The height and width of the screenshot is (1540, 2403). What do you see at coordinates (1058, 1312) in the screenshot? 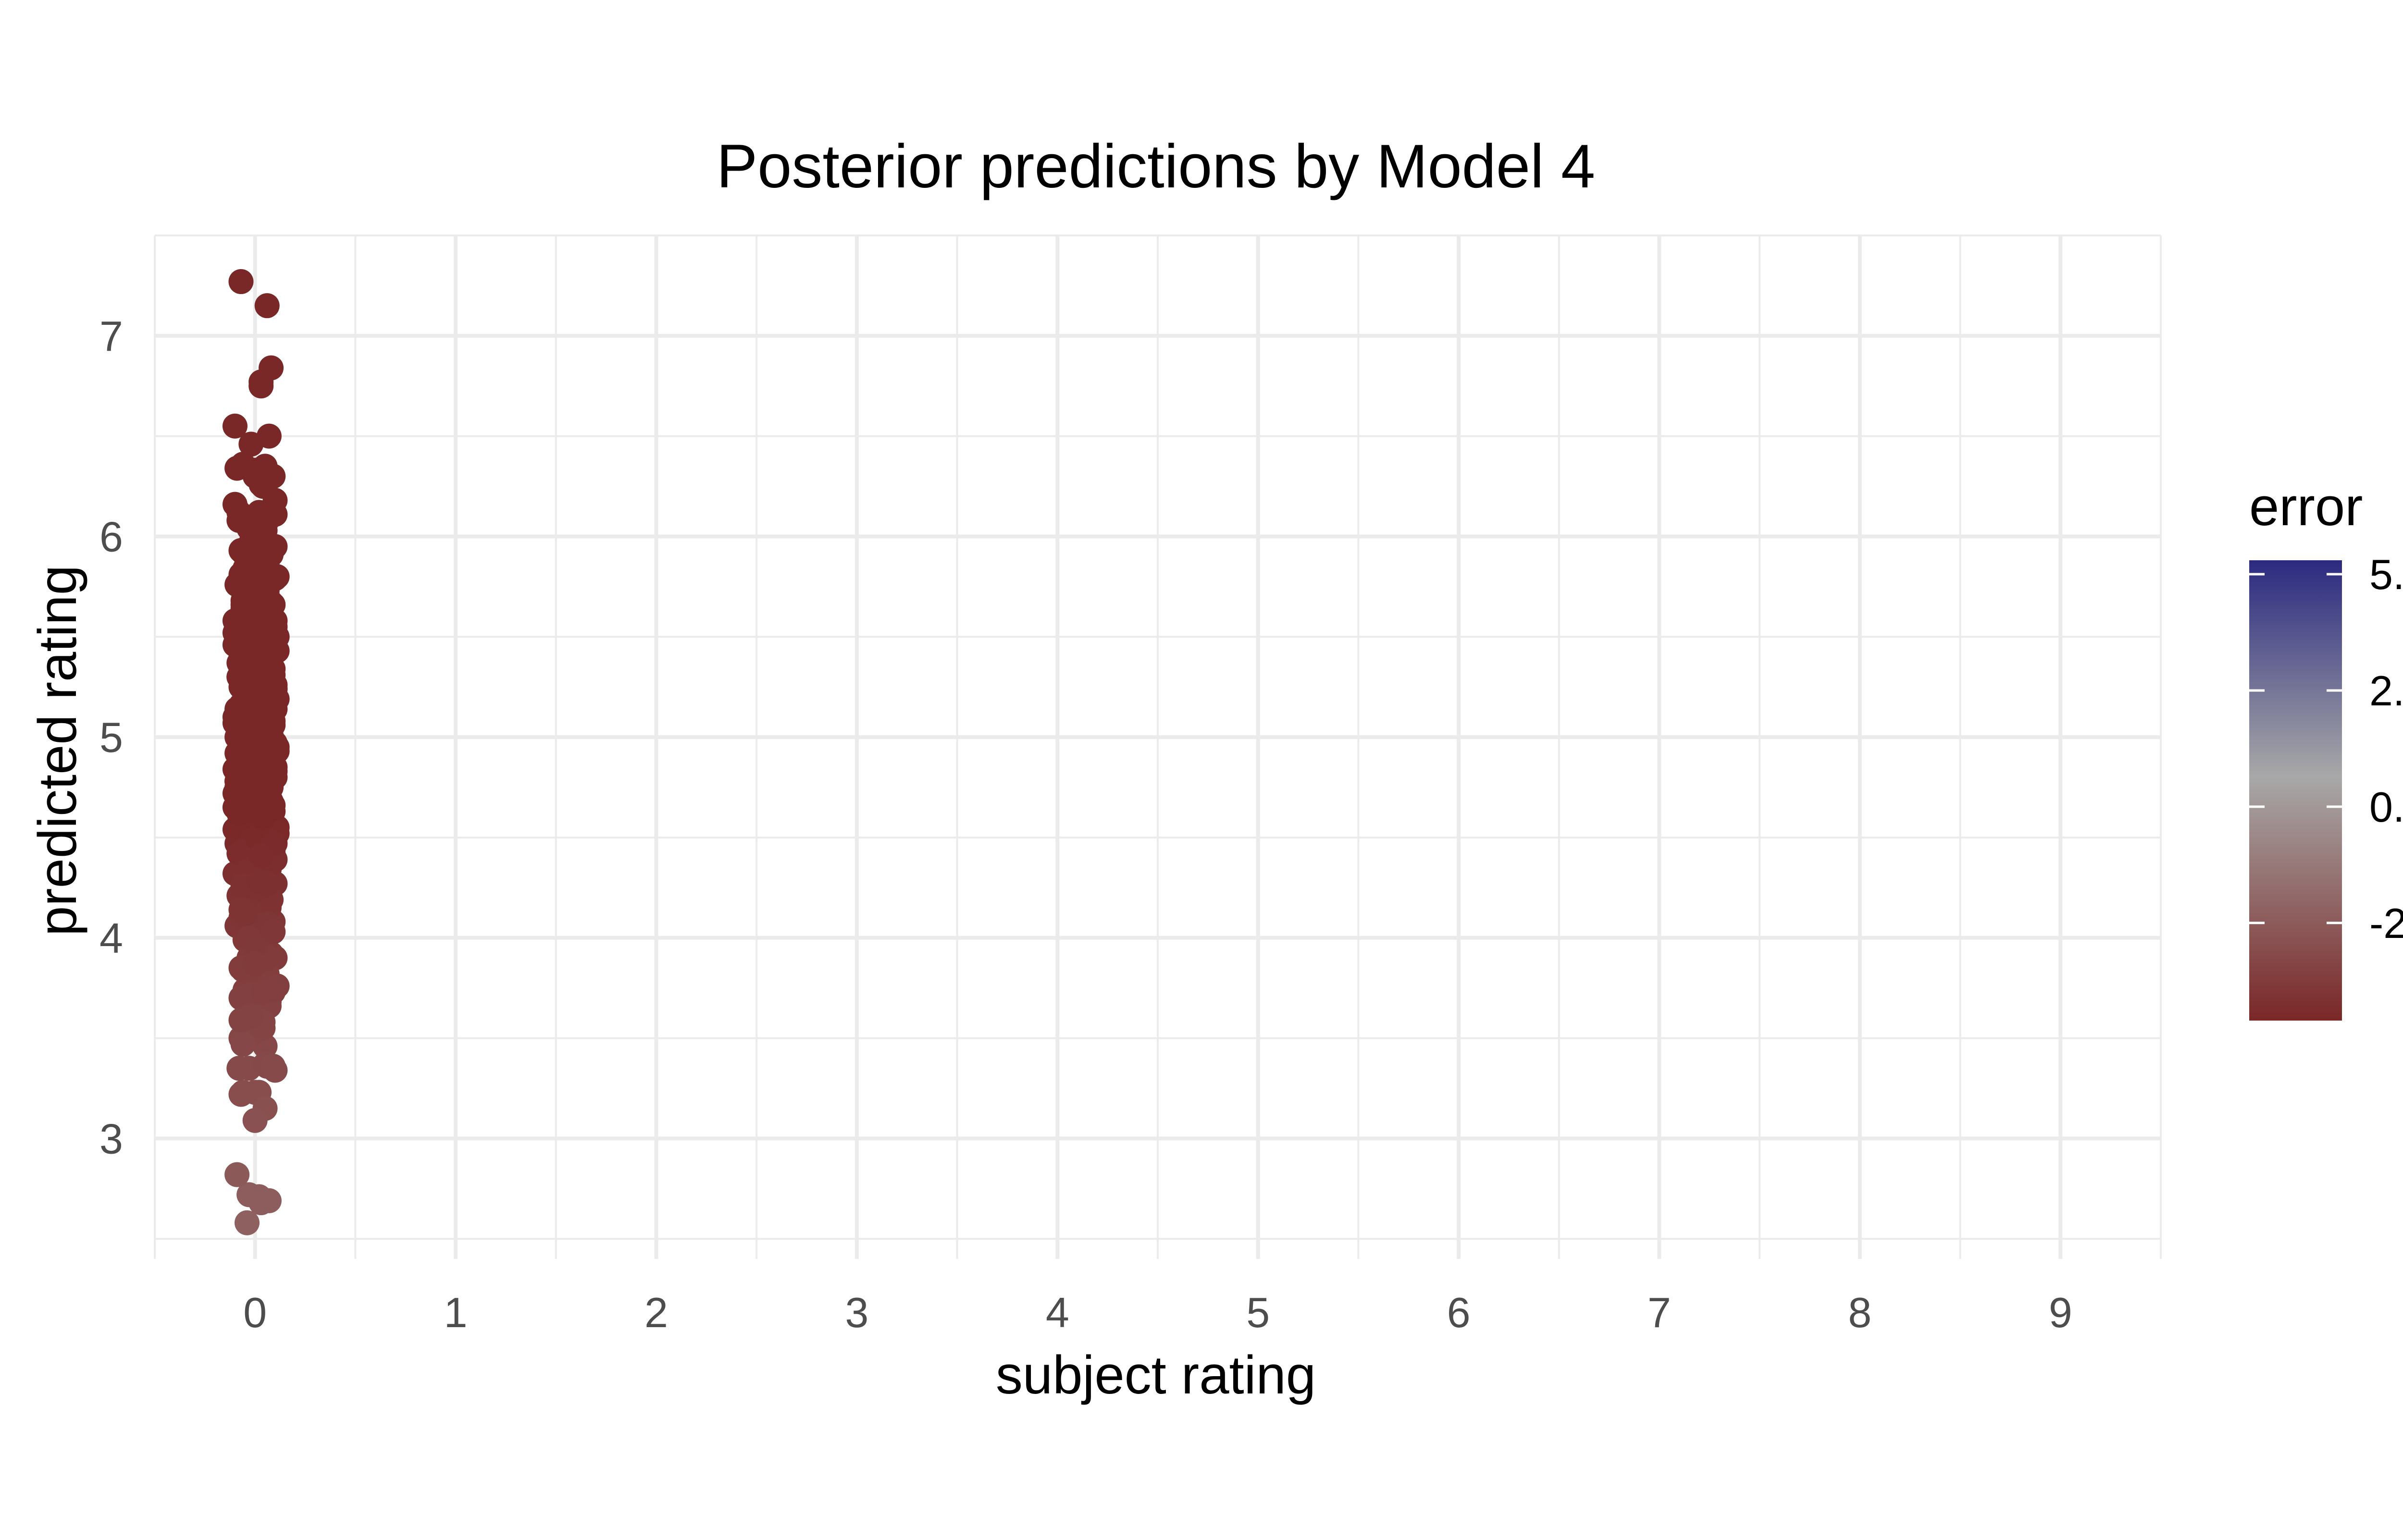
I see `x-tick-label: 4` at bounding box center [1058, 1312].